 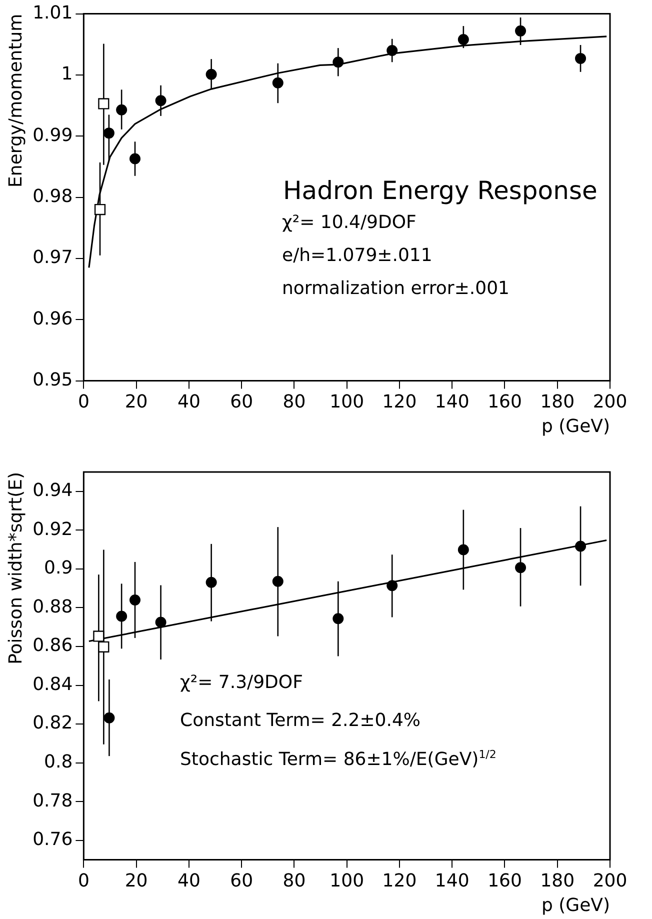 I want to click on y-tick-label: 0.92, so click(x=52, y=529).